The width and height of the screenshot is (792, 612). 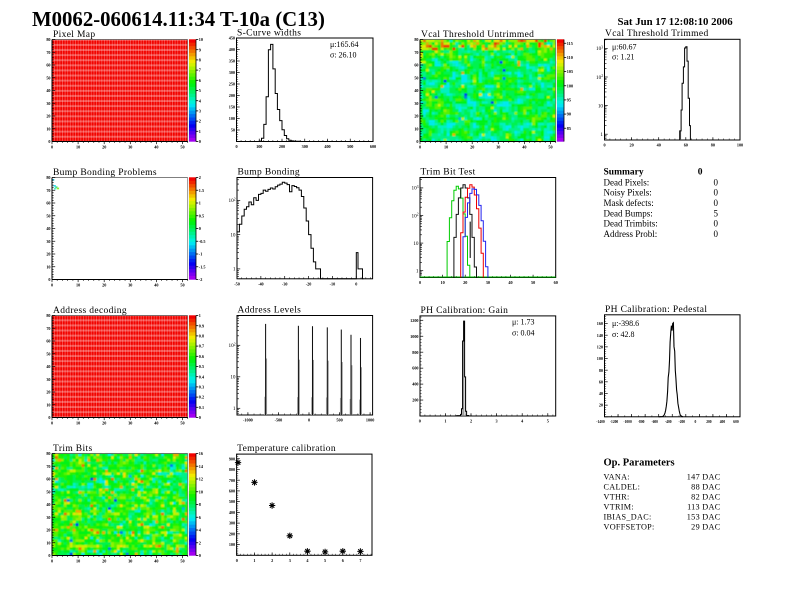 What do you see at coordinates (599, 49) in the screenshot?
I see `svg-text: 103` at bounding box center [599, 49].